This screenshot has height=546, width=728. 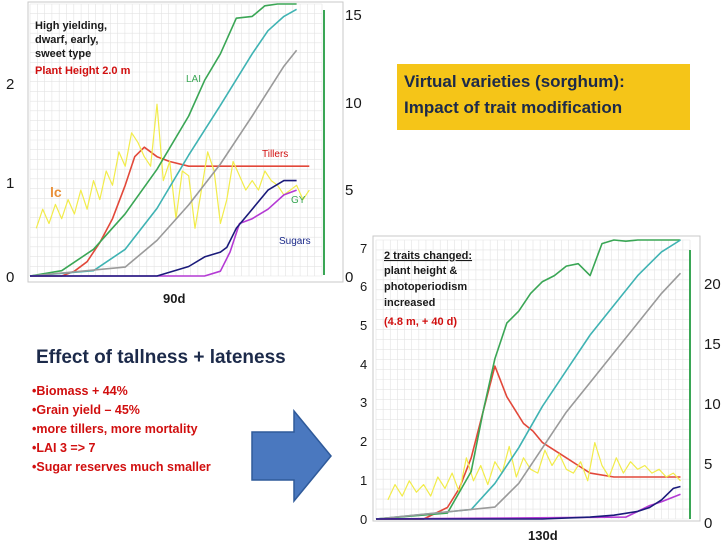 I want to click on chart2-left-tick-1: 1, so click(x=363, y=480).